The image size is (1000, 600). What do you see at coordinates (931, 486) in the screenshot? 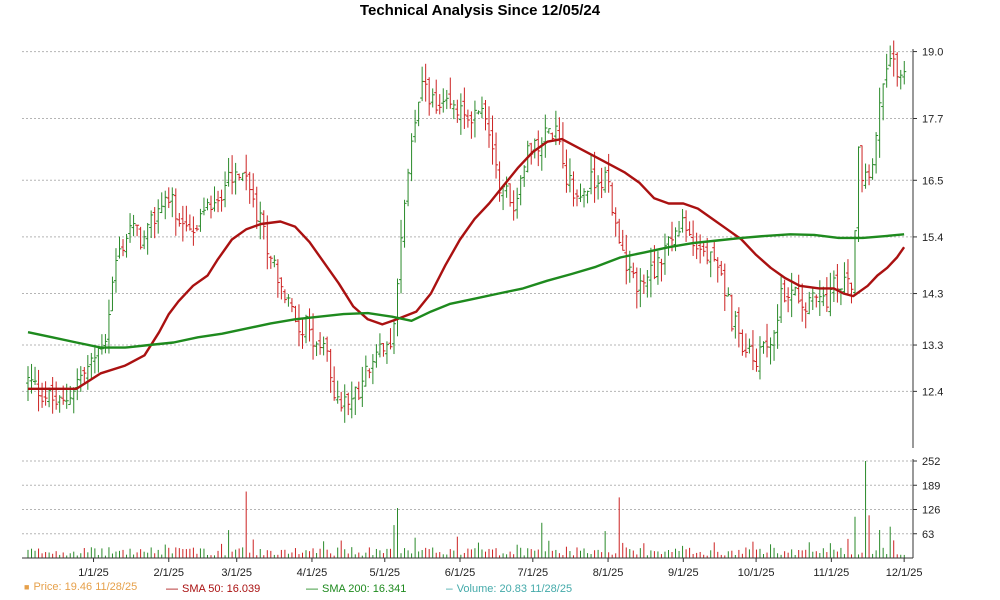
I see `volume-tick-label: 189` at bounding box center [931, 486].